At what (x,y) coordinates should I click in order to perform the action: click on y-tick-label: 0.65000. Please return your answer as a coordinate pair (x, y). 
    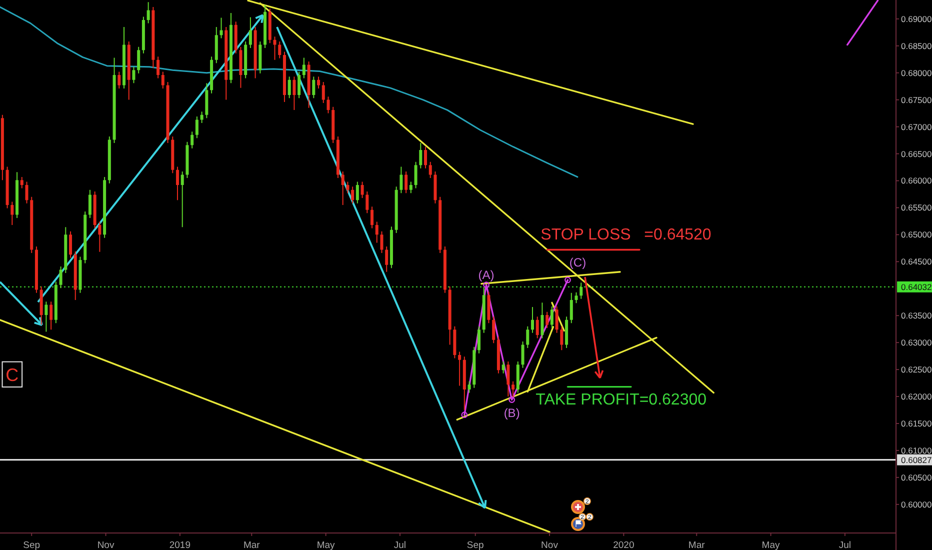
    Looking at the image, I should click on (916, 235).